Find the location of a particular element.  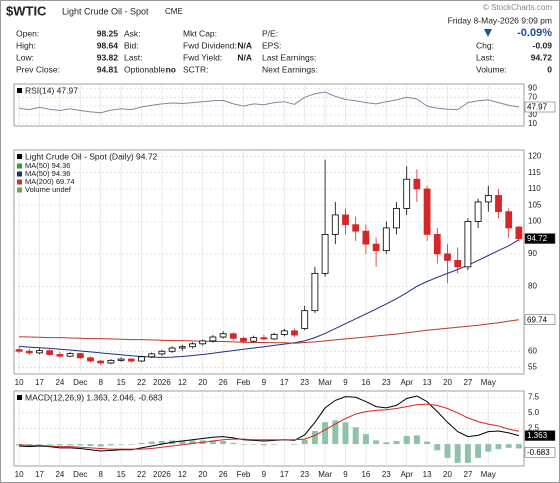

panel-title: MACD(12,26,9) 1.363, 2.046, -0.683 is located at coordinates (94, 397).